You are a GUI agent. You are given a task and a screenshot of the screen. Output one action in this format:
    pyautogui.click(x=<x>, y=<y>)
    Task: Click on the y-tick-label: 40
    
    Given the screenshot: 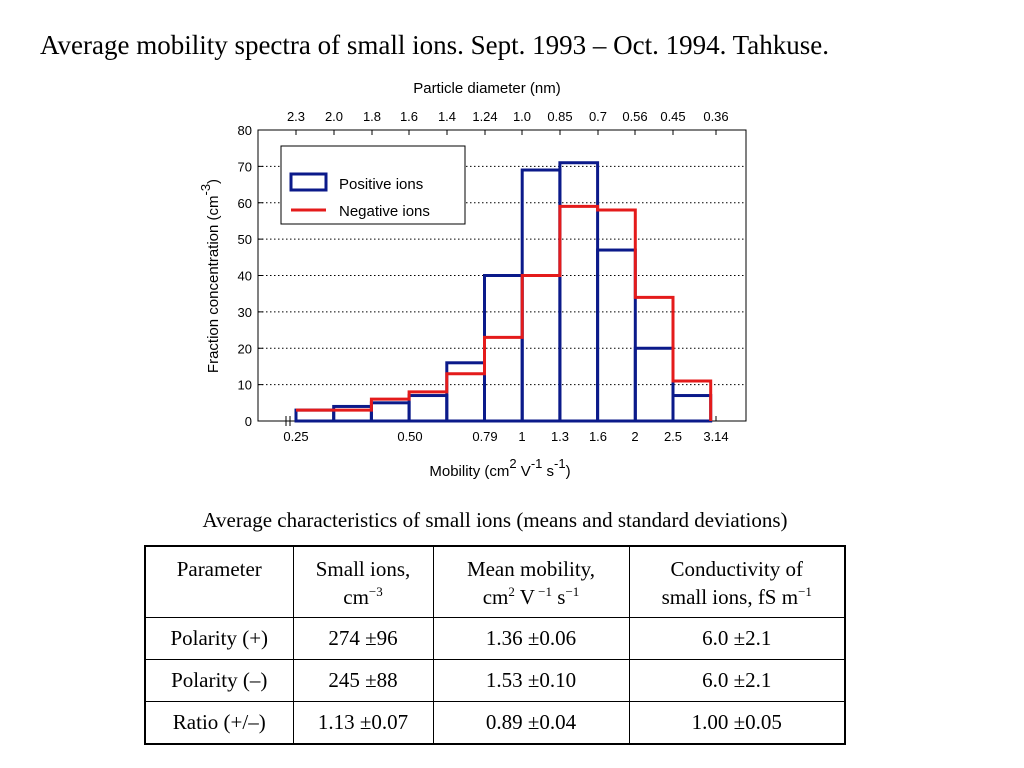 What is the action you would take?
    pyautogui.click(x=245, y=276)
    